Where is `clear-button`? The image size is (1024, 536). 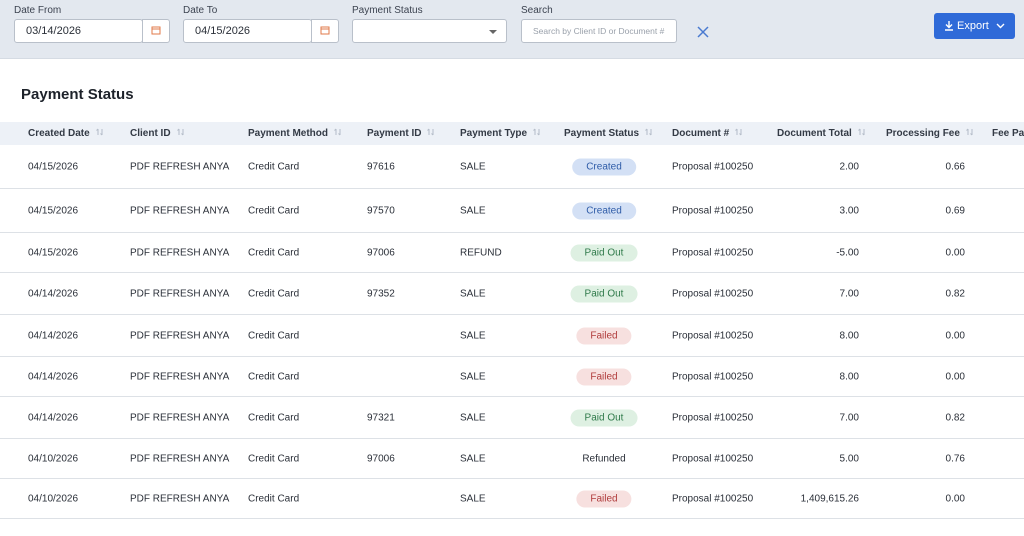
clear-button is located at coordinates (703, 32).